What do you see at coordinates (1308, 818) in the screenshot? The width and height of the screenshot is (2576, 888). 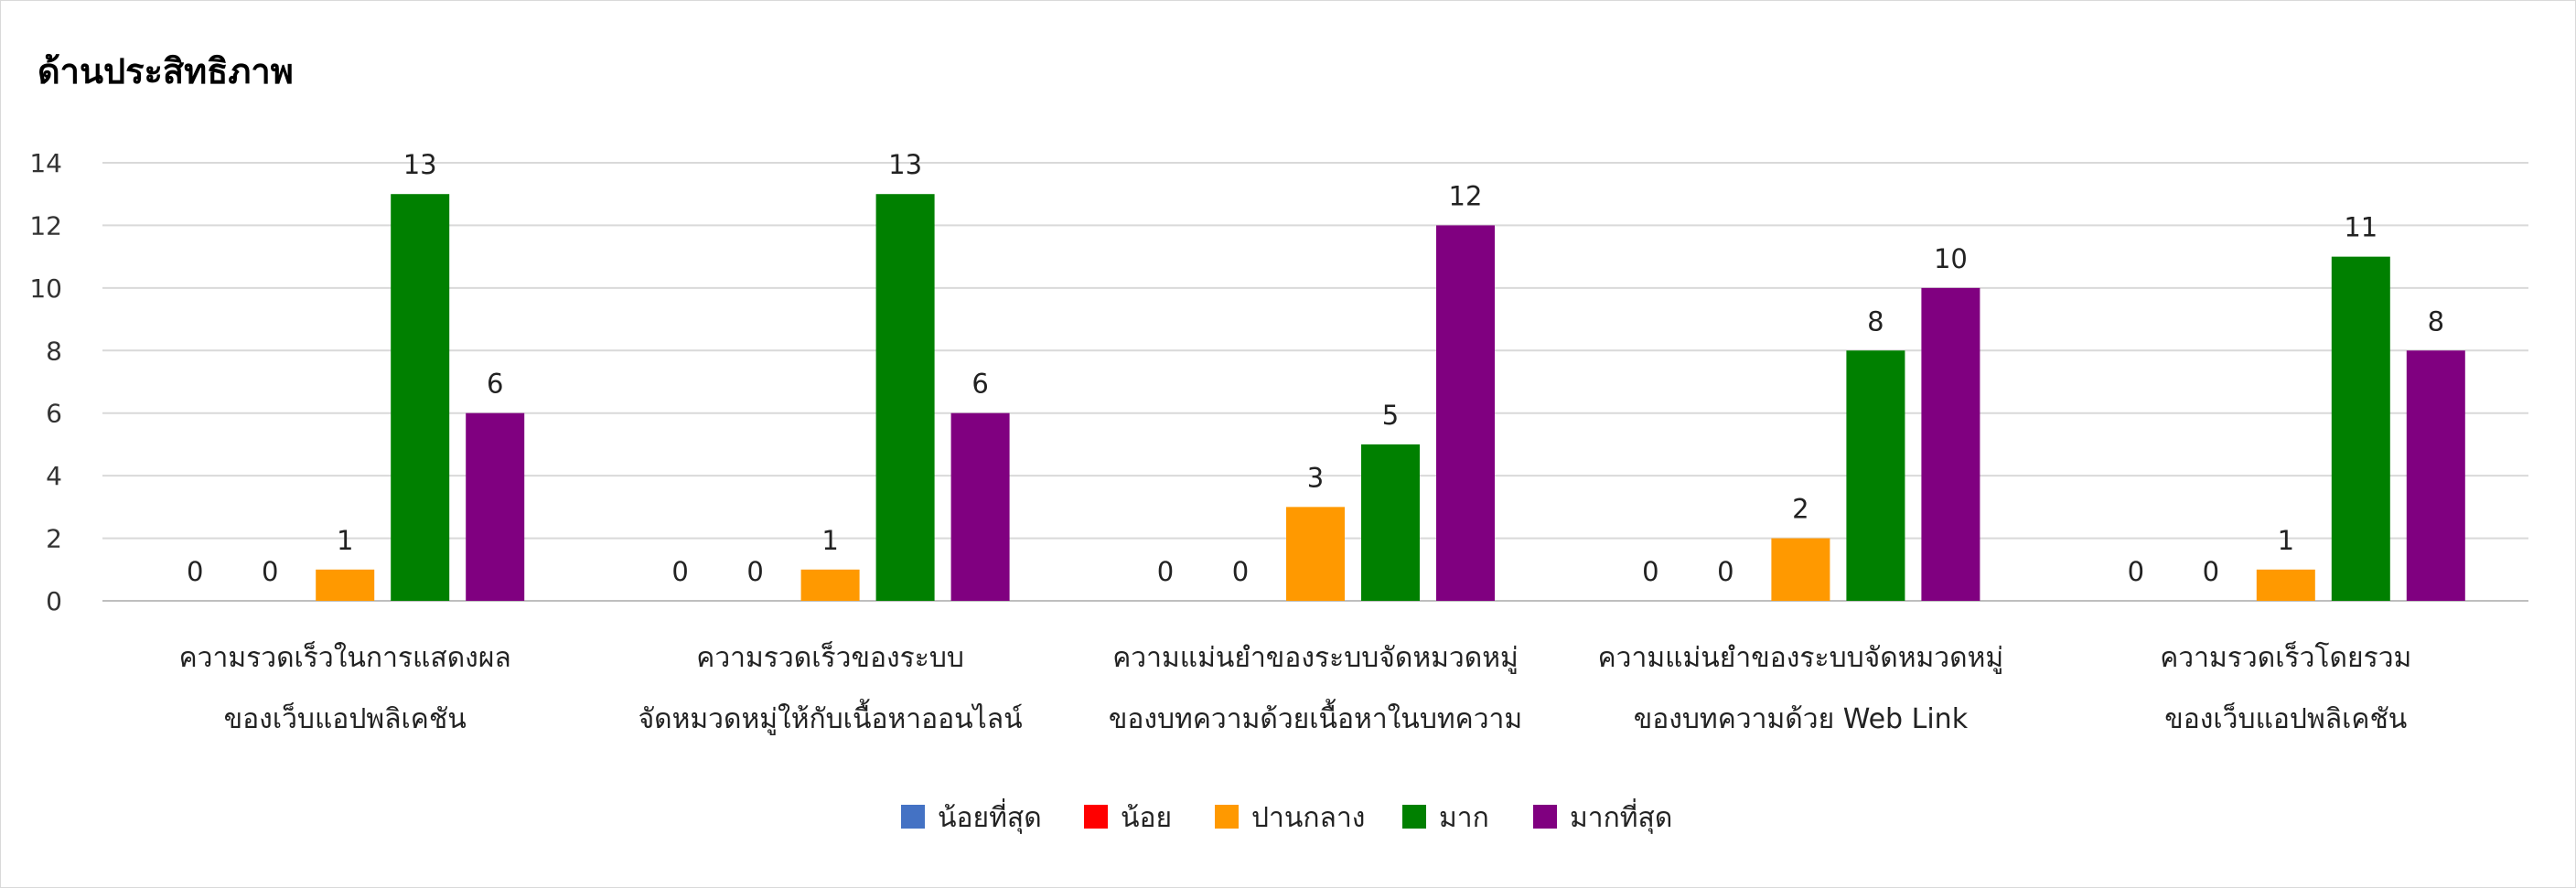 I see `legend-label: ปานกลาง` at bounding box center [1308, 818].